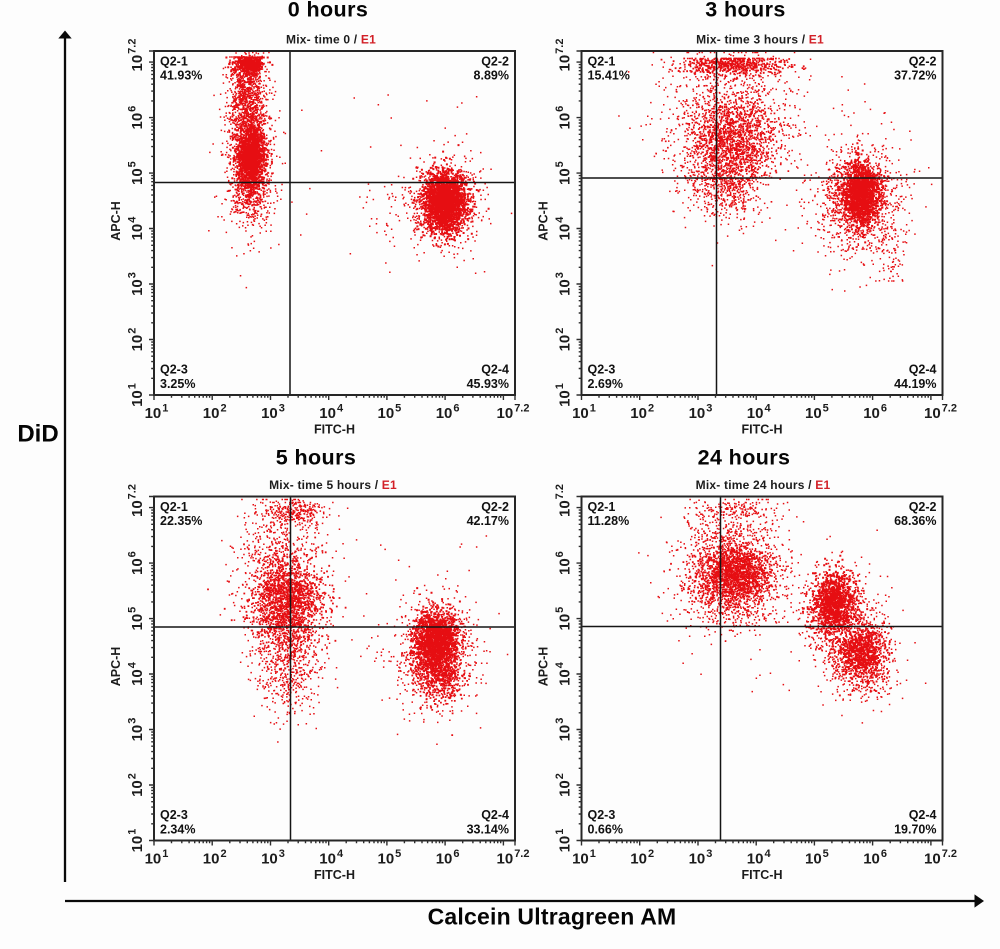 The height and width of the screenshot is (949, 1000). I want to click on svg-text: 24 hours, so click(744, 458).